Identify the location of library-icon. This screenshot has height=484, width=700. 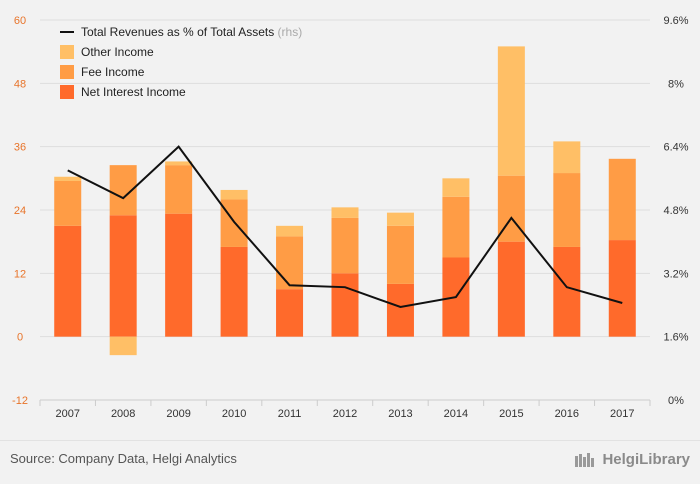
(585, 459).